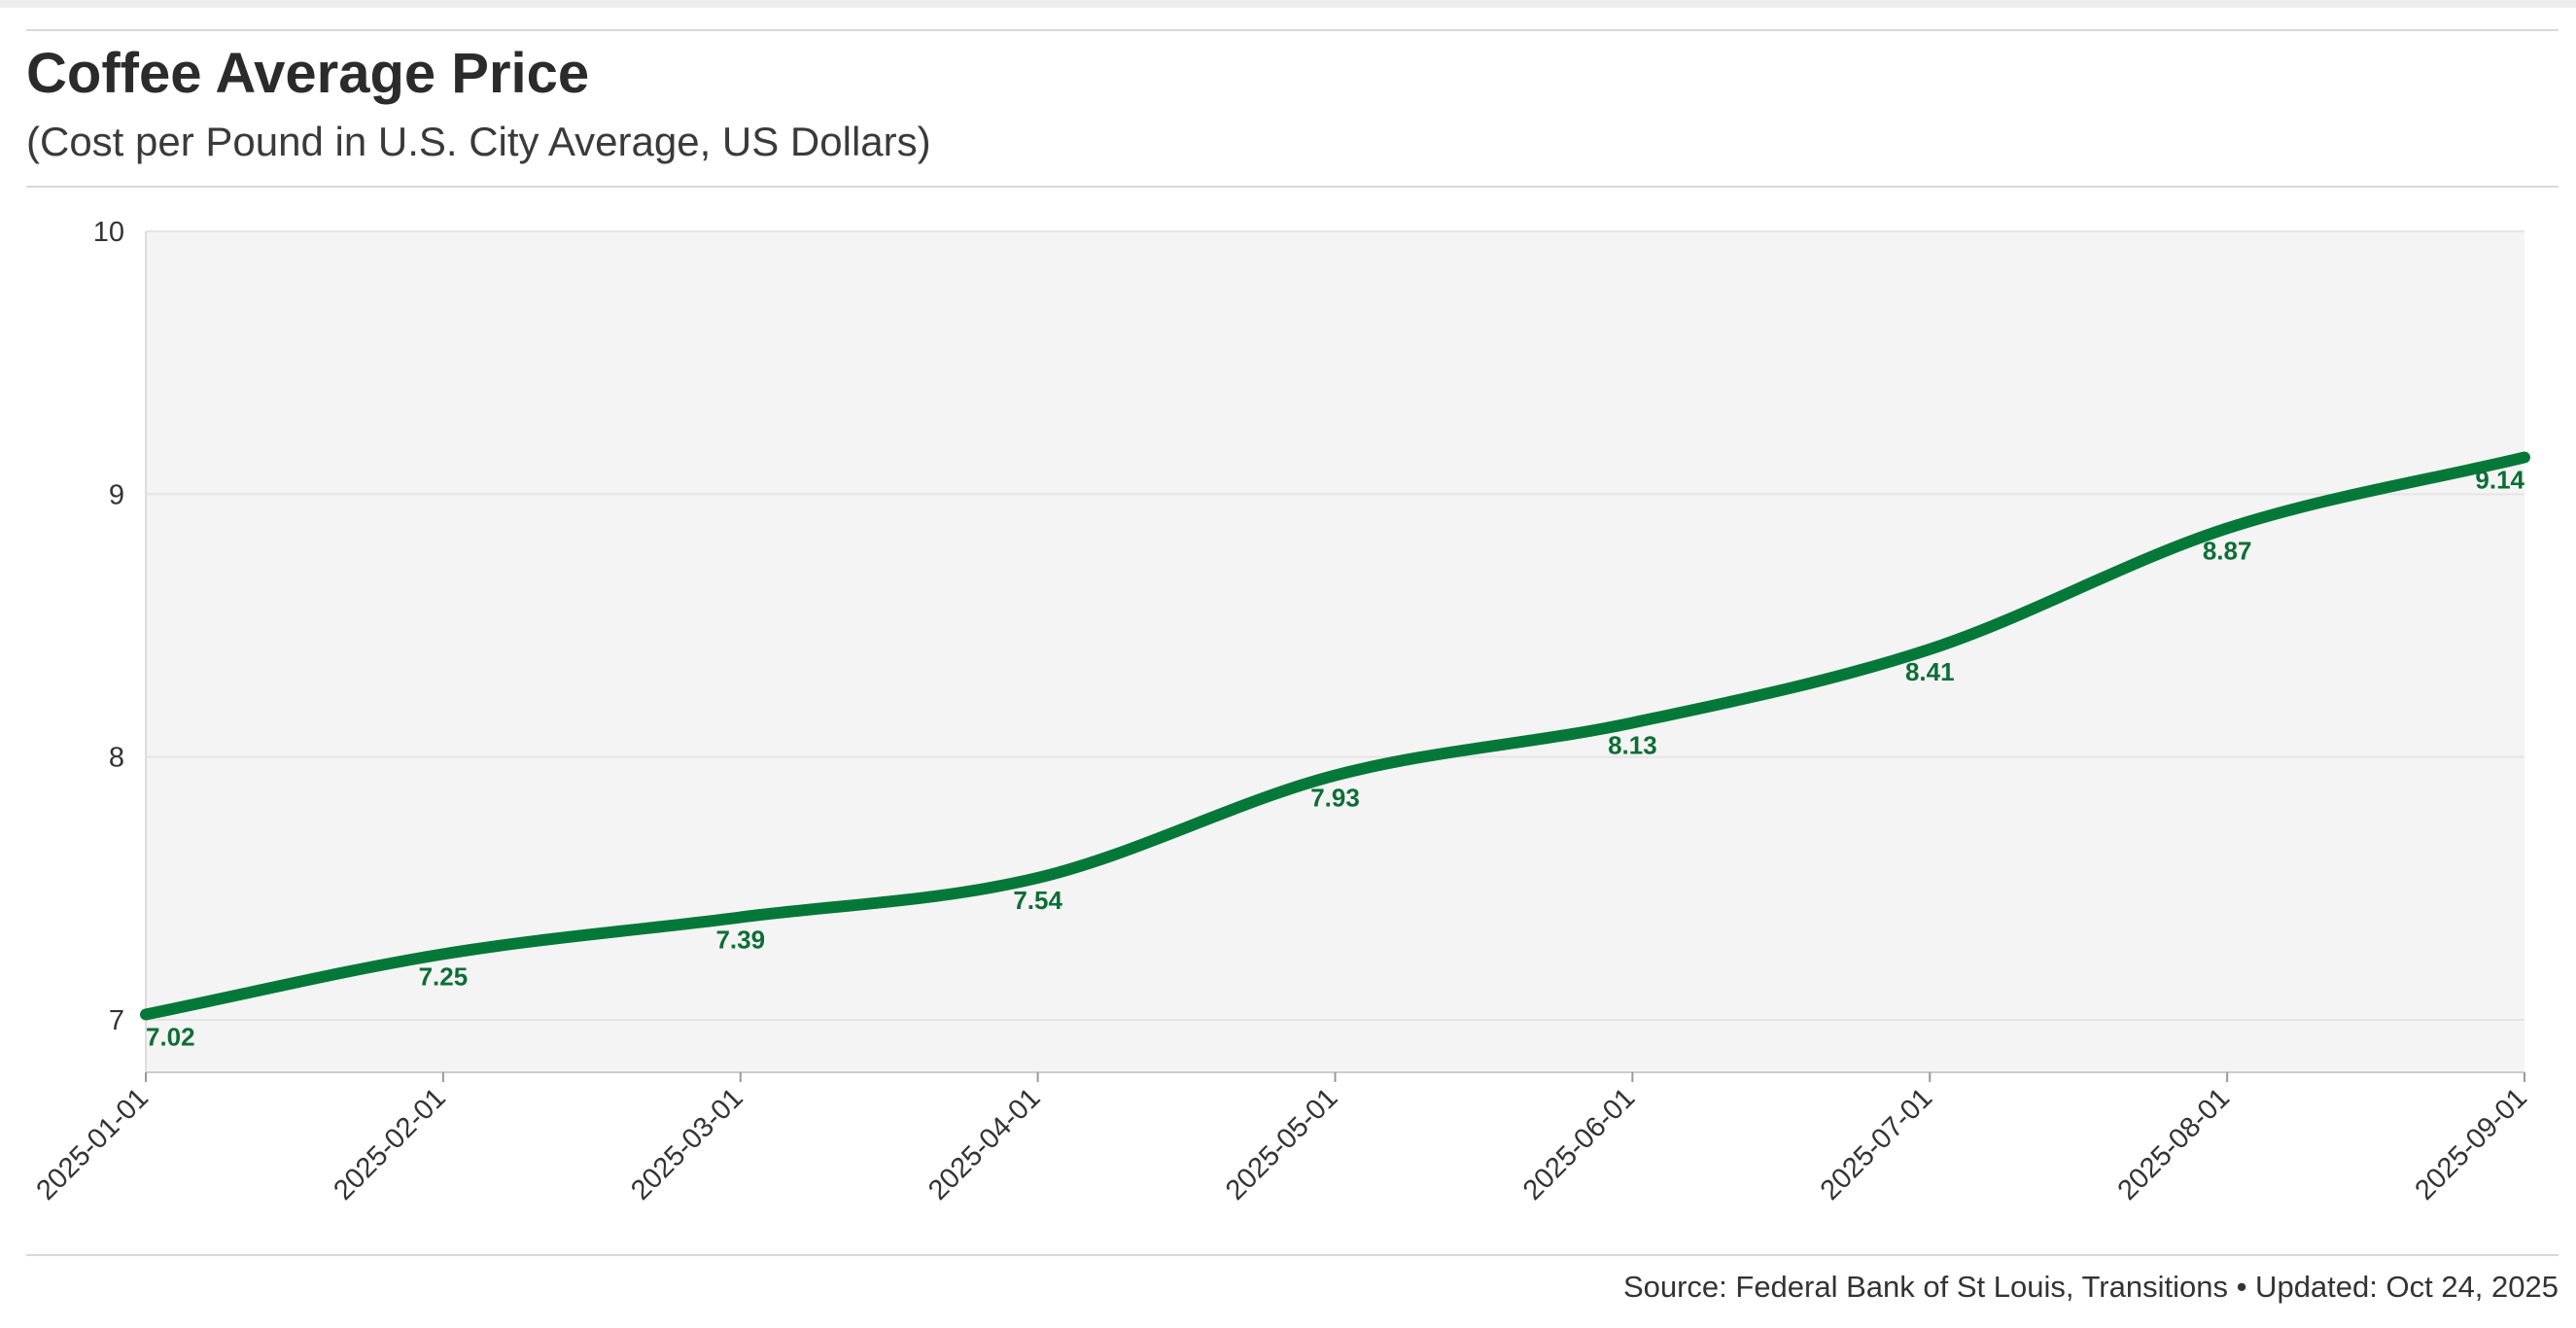 This screenshot has height=1328, width=2576. What do you see at coordinates (1632, 744) in the screenshot?
I see `data-label: 8.13` at bounding box center [1632, 744].